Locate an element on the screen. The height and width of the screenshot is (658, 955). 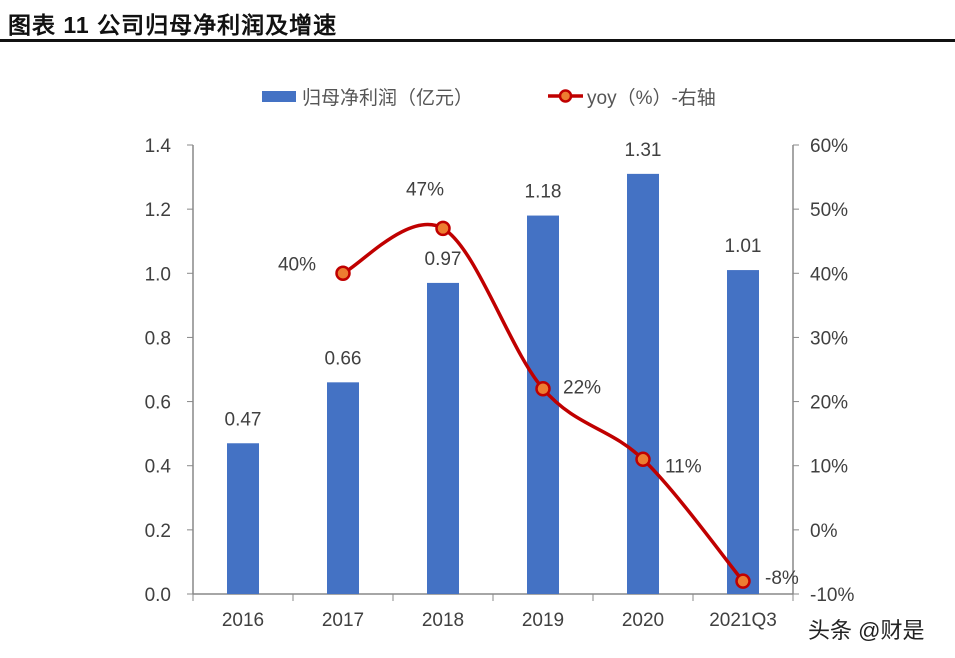
left-tick-label: 1.0 is located at coordinates (158, 274).